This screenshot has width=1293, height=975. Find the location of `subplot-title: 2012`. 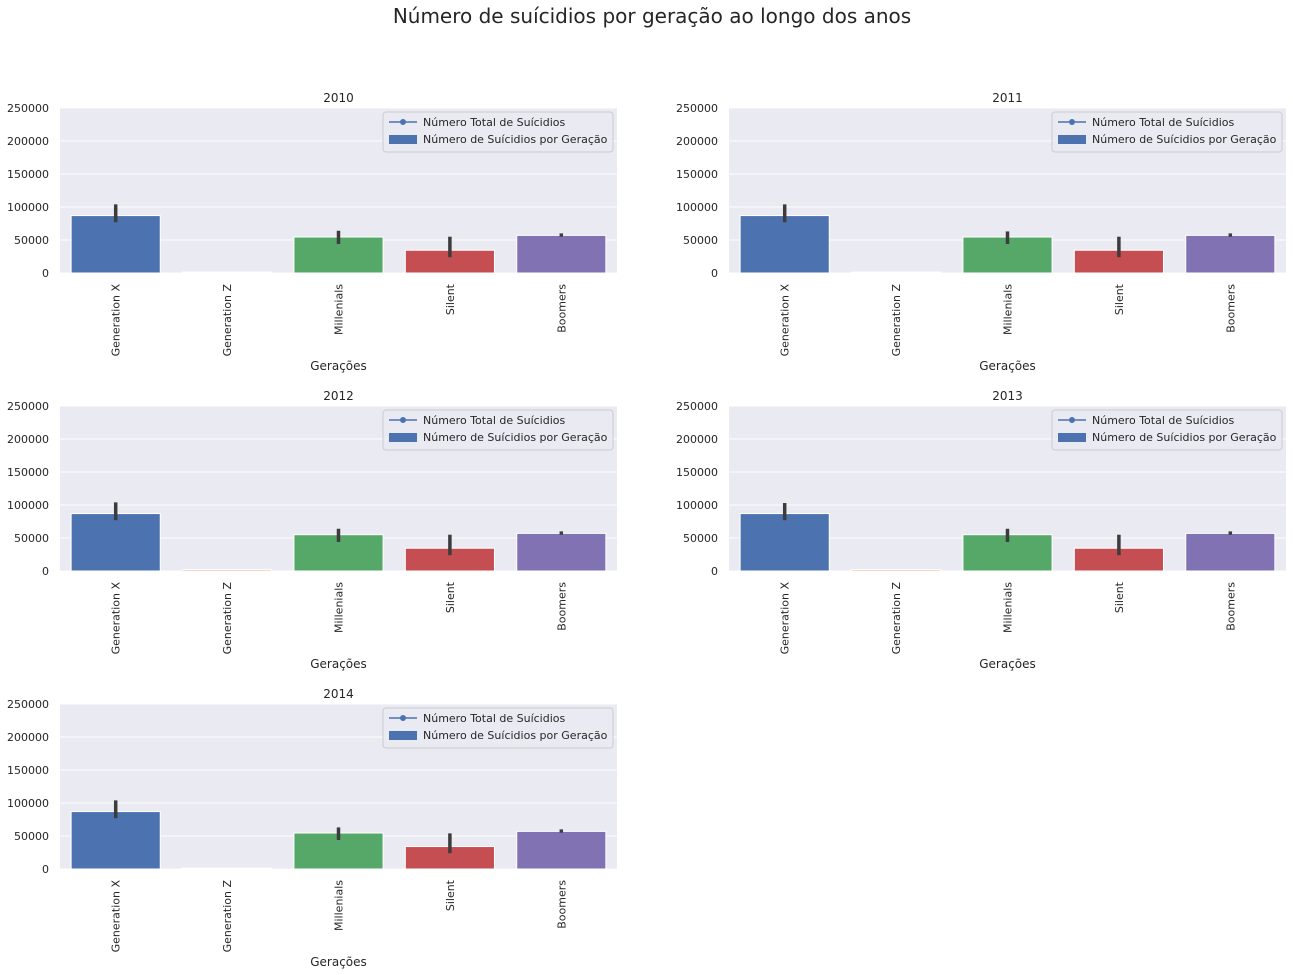

subplot-title: 2012 is located at coordinates (338, 396).